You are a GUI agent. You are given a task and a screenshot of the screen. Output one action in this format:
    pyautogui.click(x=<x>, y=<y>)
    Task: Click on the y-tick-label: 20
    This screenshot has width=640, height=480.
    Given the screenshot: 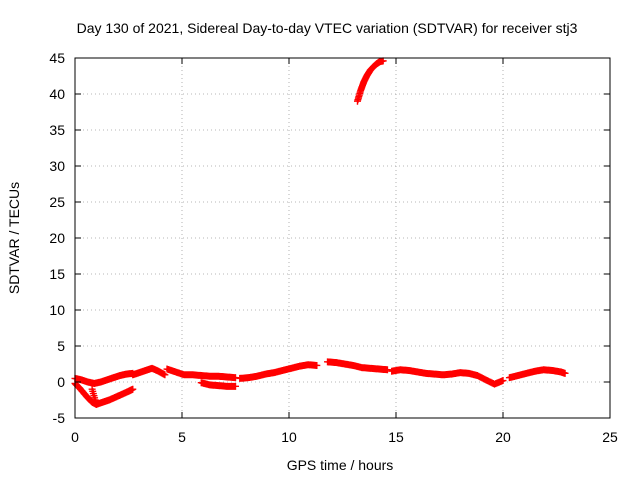 What is the action you would take?
    pyautogui.click(x=57, y=238)
    